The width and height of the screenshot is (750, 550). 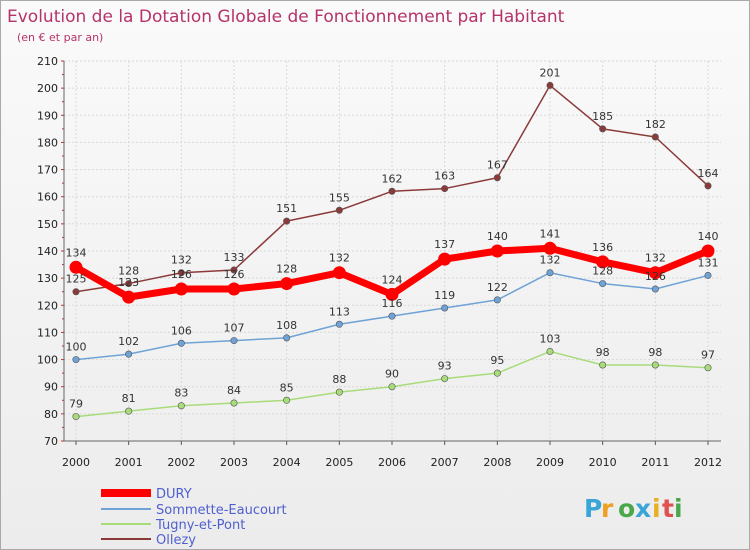 What do you see at coordinates (181, 330) in the screenshot?
I see `data-label: 106` at bounding box center [181, 330].